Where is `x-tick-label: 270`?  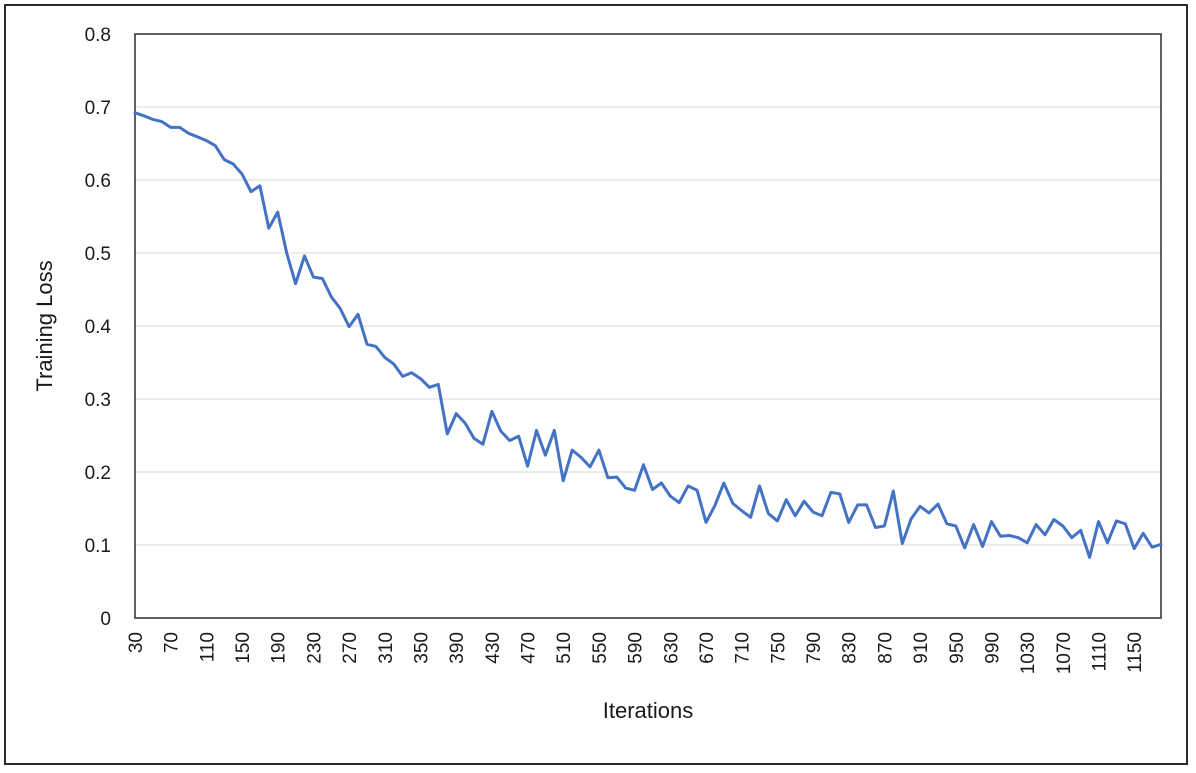
x-tick-label: 270 is located at coordinates (350, 648).